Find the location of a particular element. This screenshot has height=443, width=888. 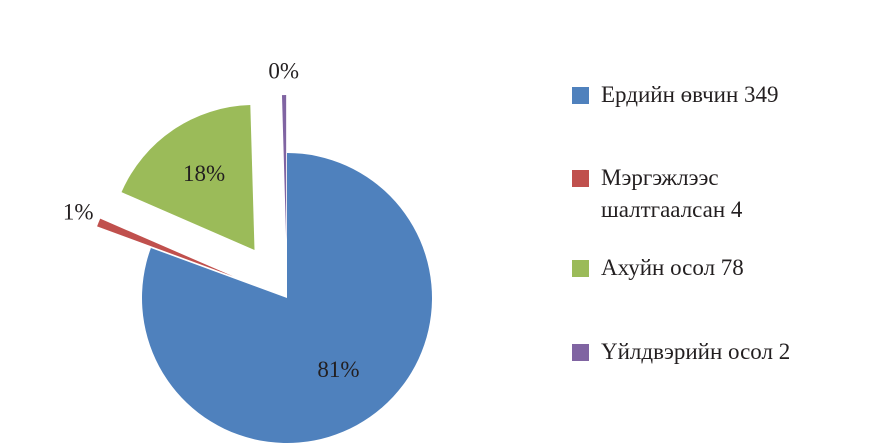

legend-label: Үйлдвэрийн осол 2 is located at coordinates (696, 351).